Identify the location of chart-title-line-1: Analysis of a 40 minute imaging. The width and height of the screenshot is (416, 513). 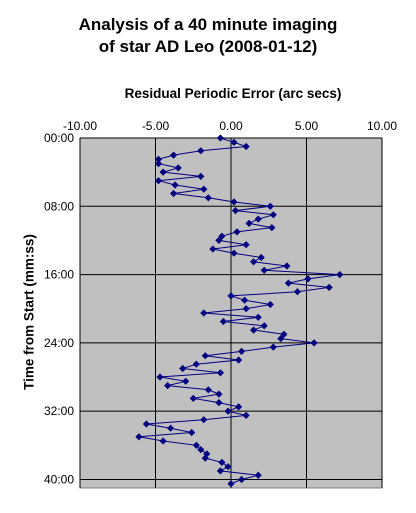
(208, 24).